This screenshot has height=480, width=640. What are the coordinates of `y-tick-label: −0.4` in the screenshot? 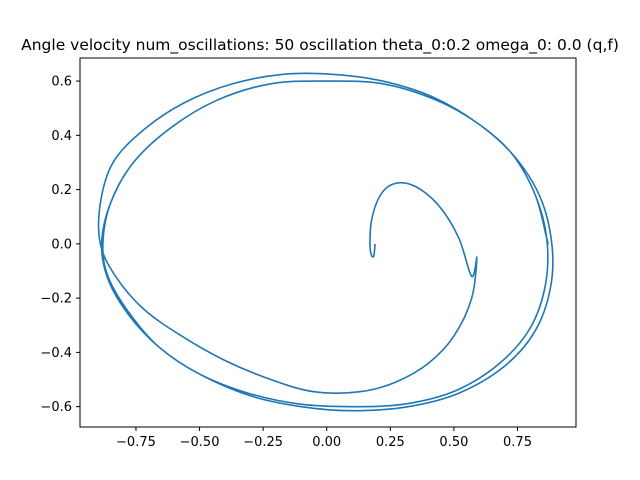 It's located at (56, 353).